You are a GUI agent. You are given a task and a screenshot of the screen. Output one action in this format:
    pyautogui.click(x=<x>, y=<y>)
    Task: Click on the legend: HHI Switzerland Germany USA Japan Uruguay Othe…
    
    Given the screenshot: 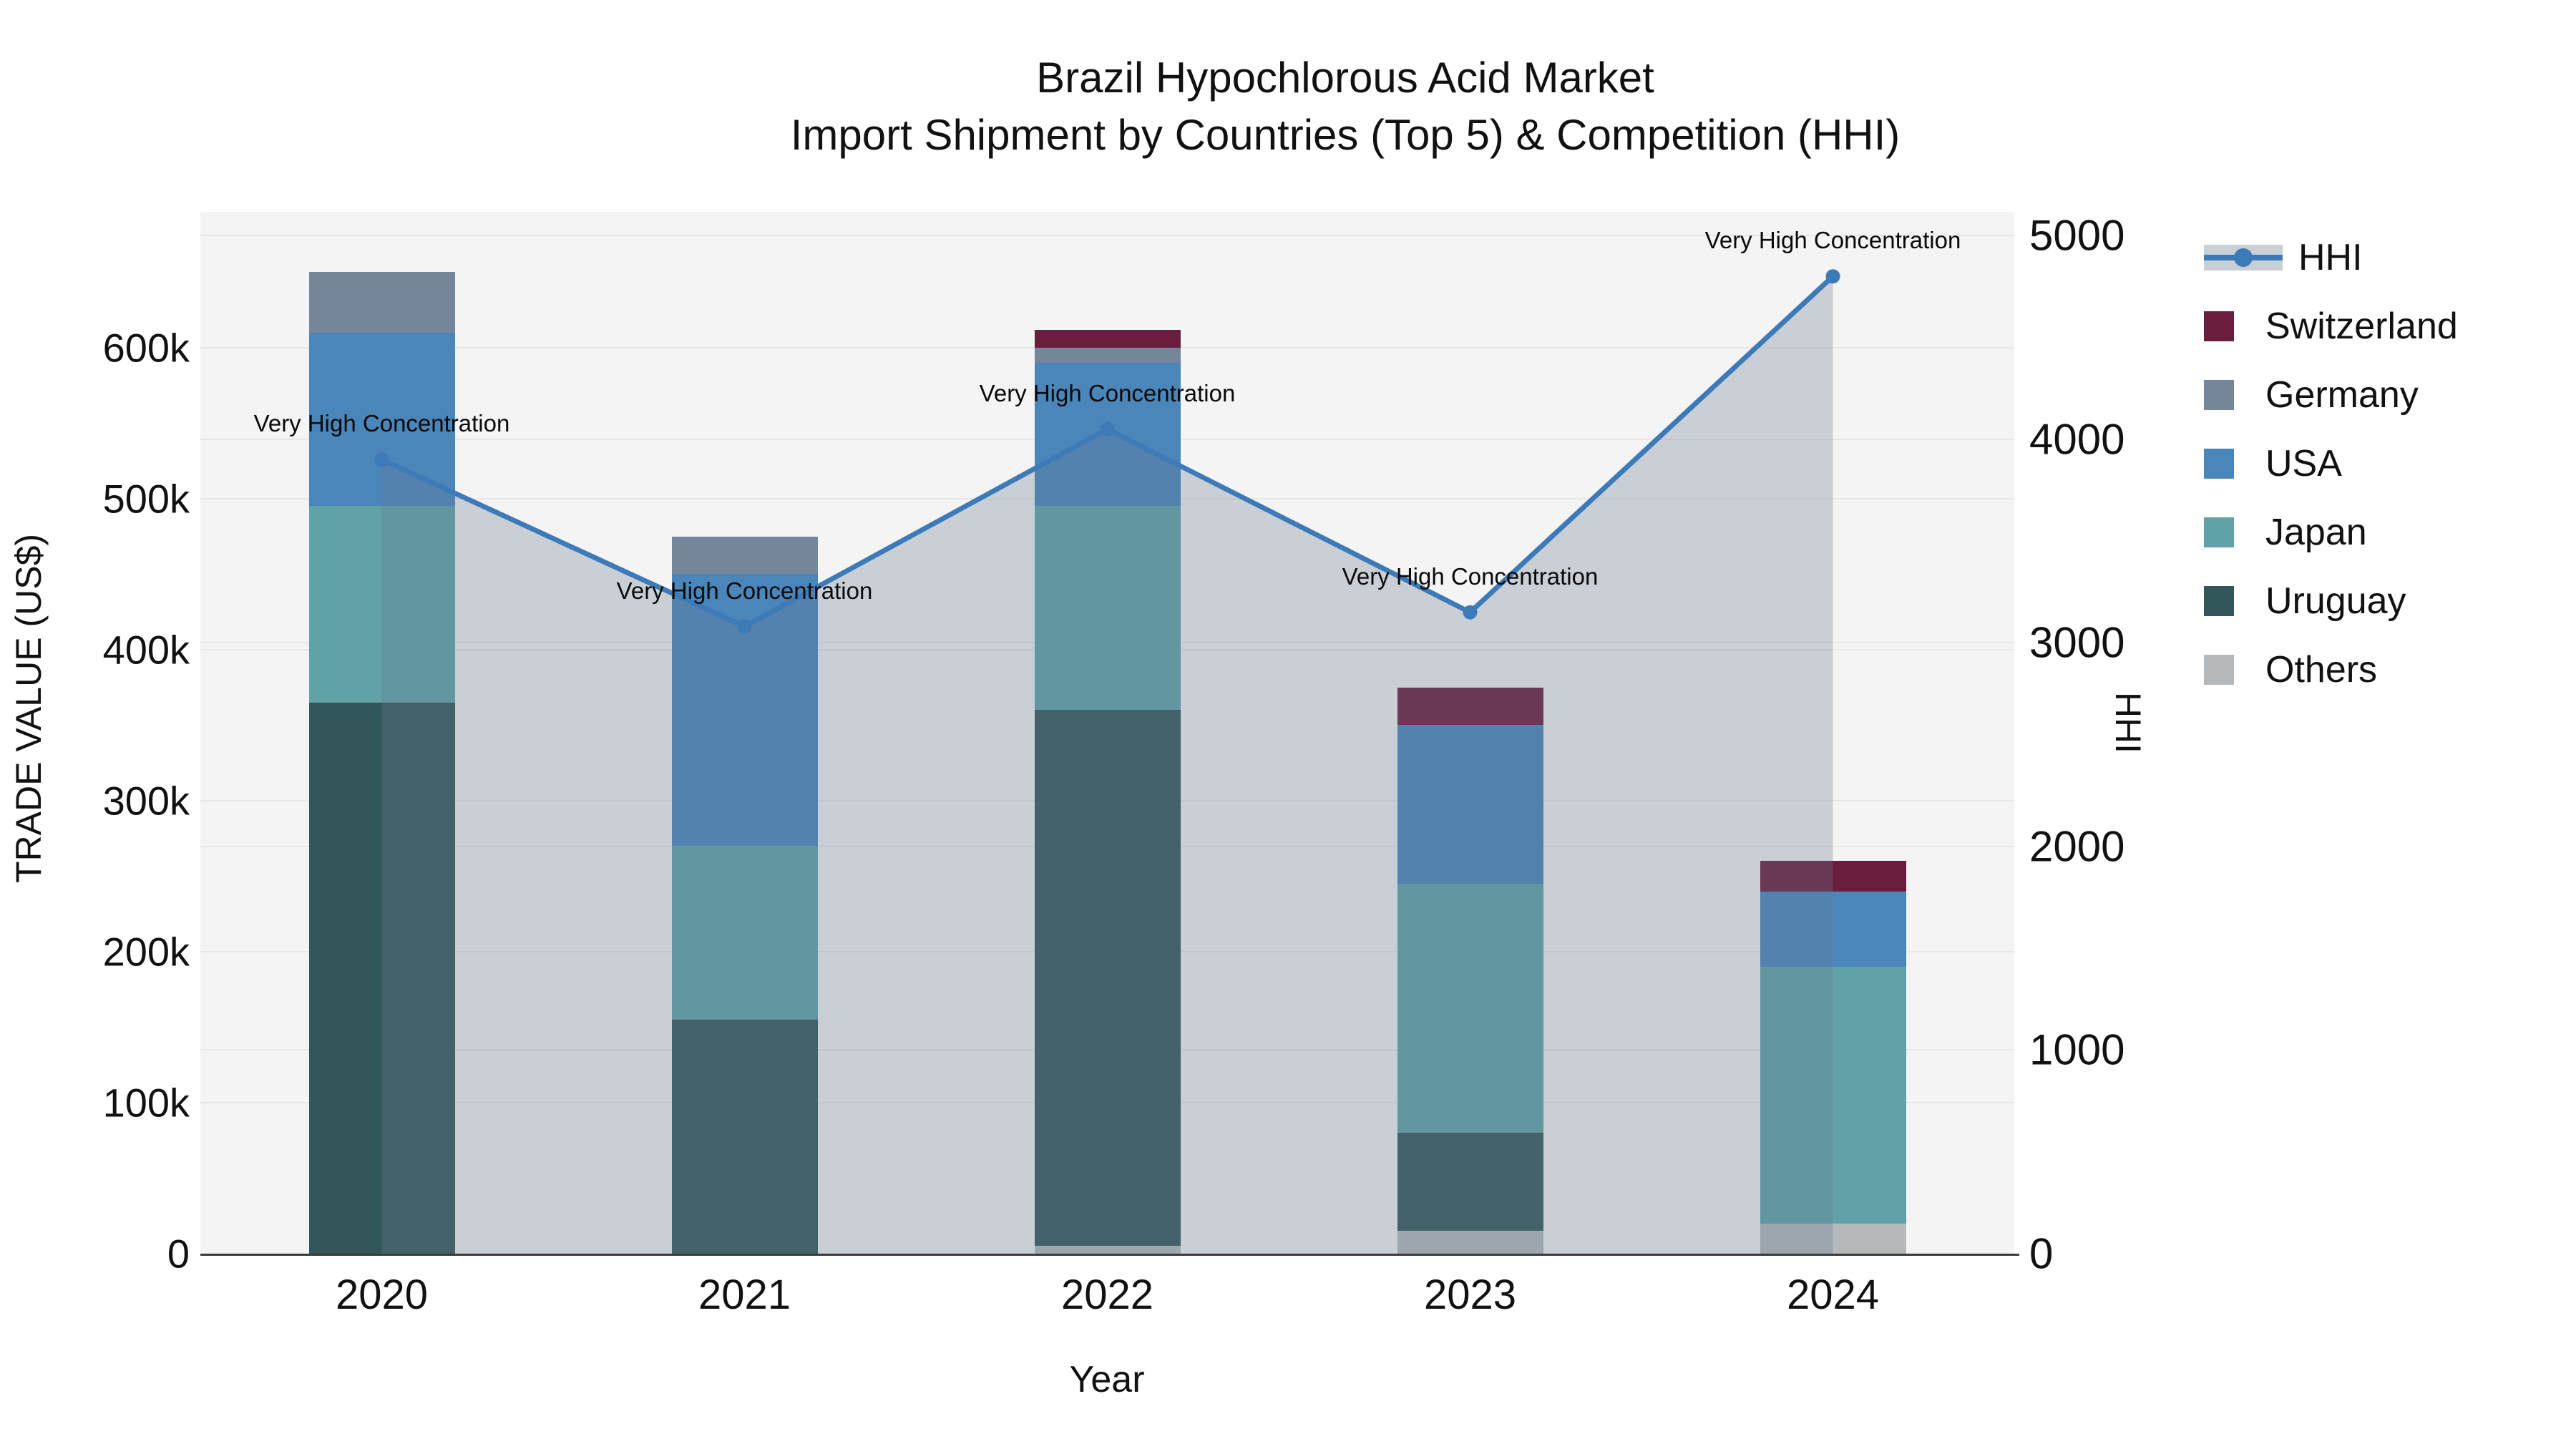 What is the action you would take?
    pyautogui.click(x=2331, y=463)
    